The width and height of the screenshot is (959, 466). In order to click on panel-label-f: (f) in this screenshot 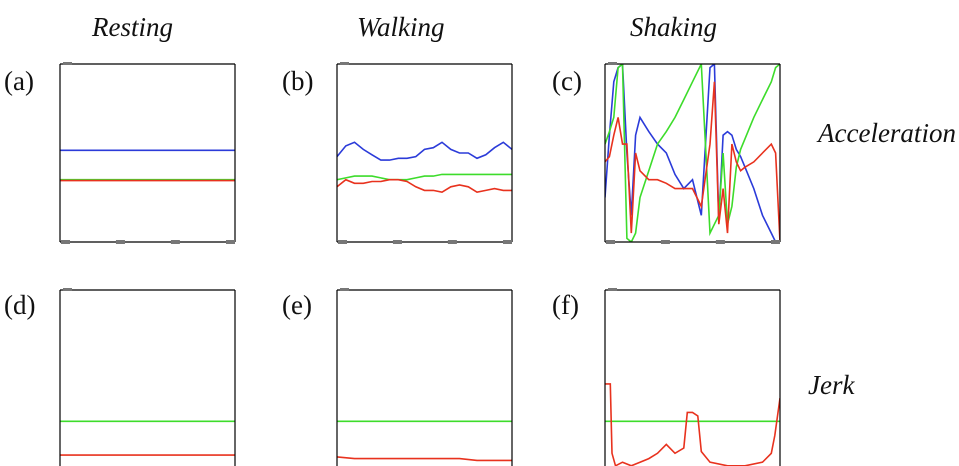, I will do `click(565, 305)`.